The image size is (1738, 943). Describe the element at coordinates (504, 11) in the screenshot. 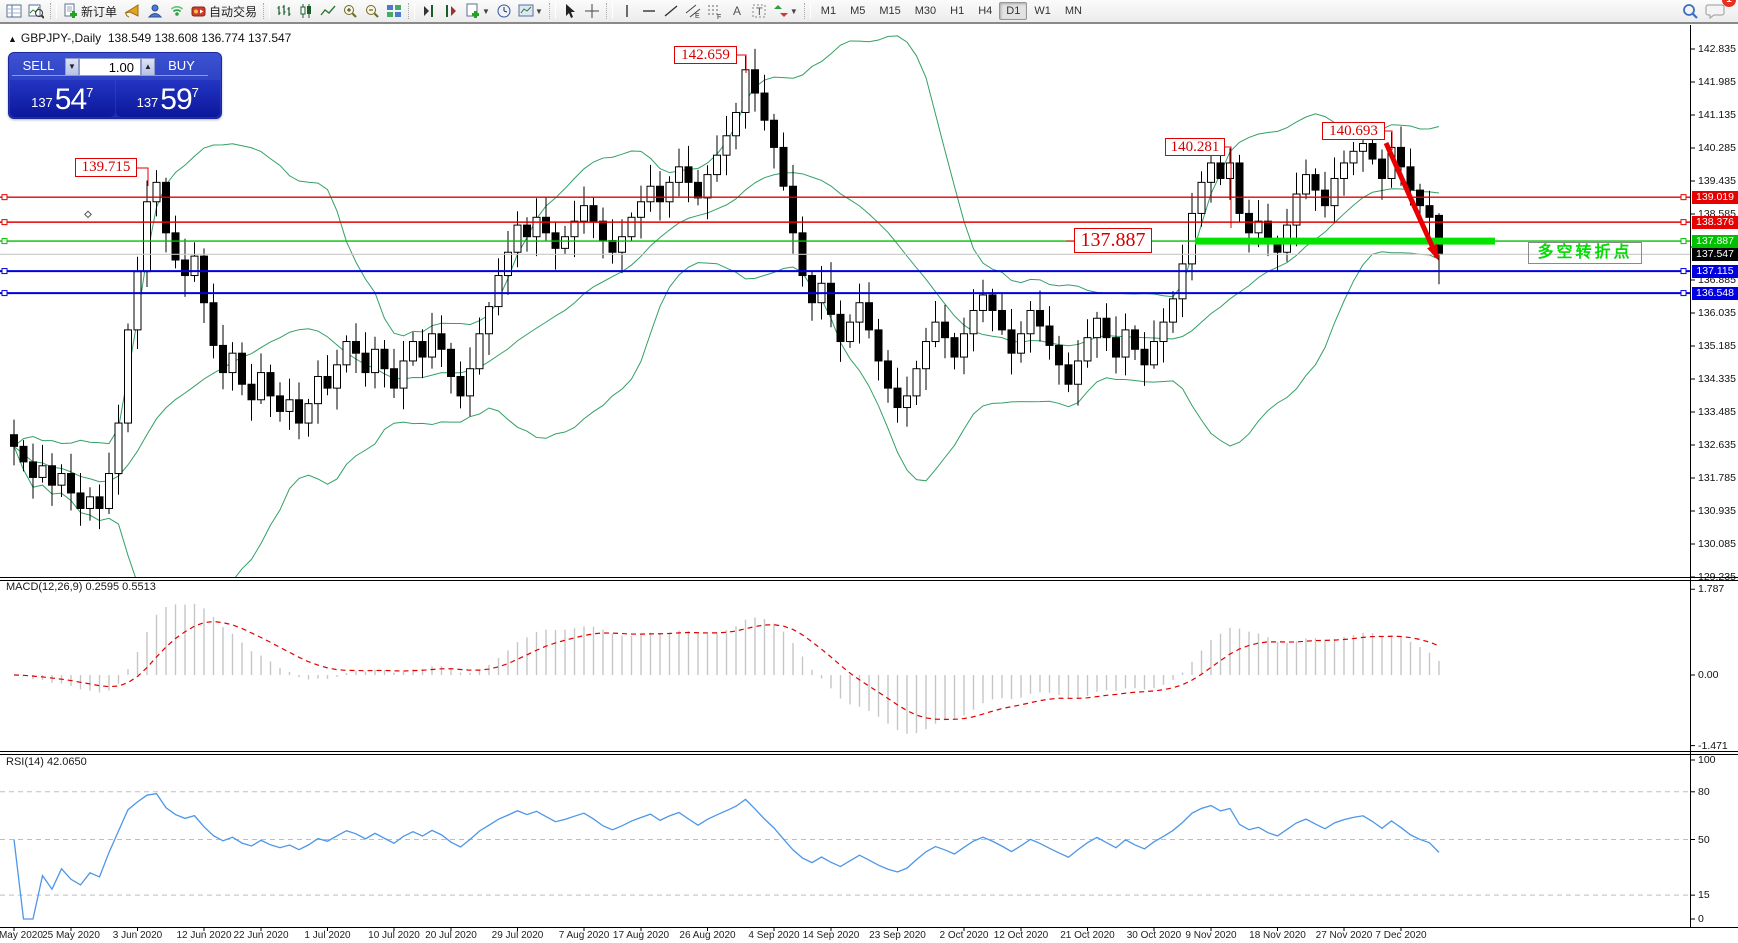

I see `period-clock-icon` at that location.